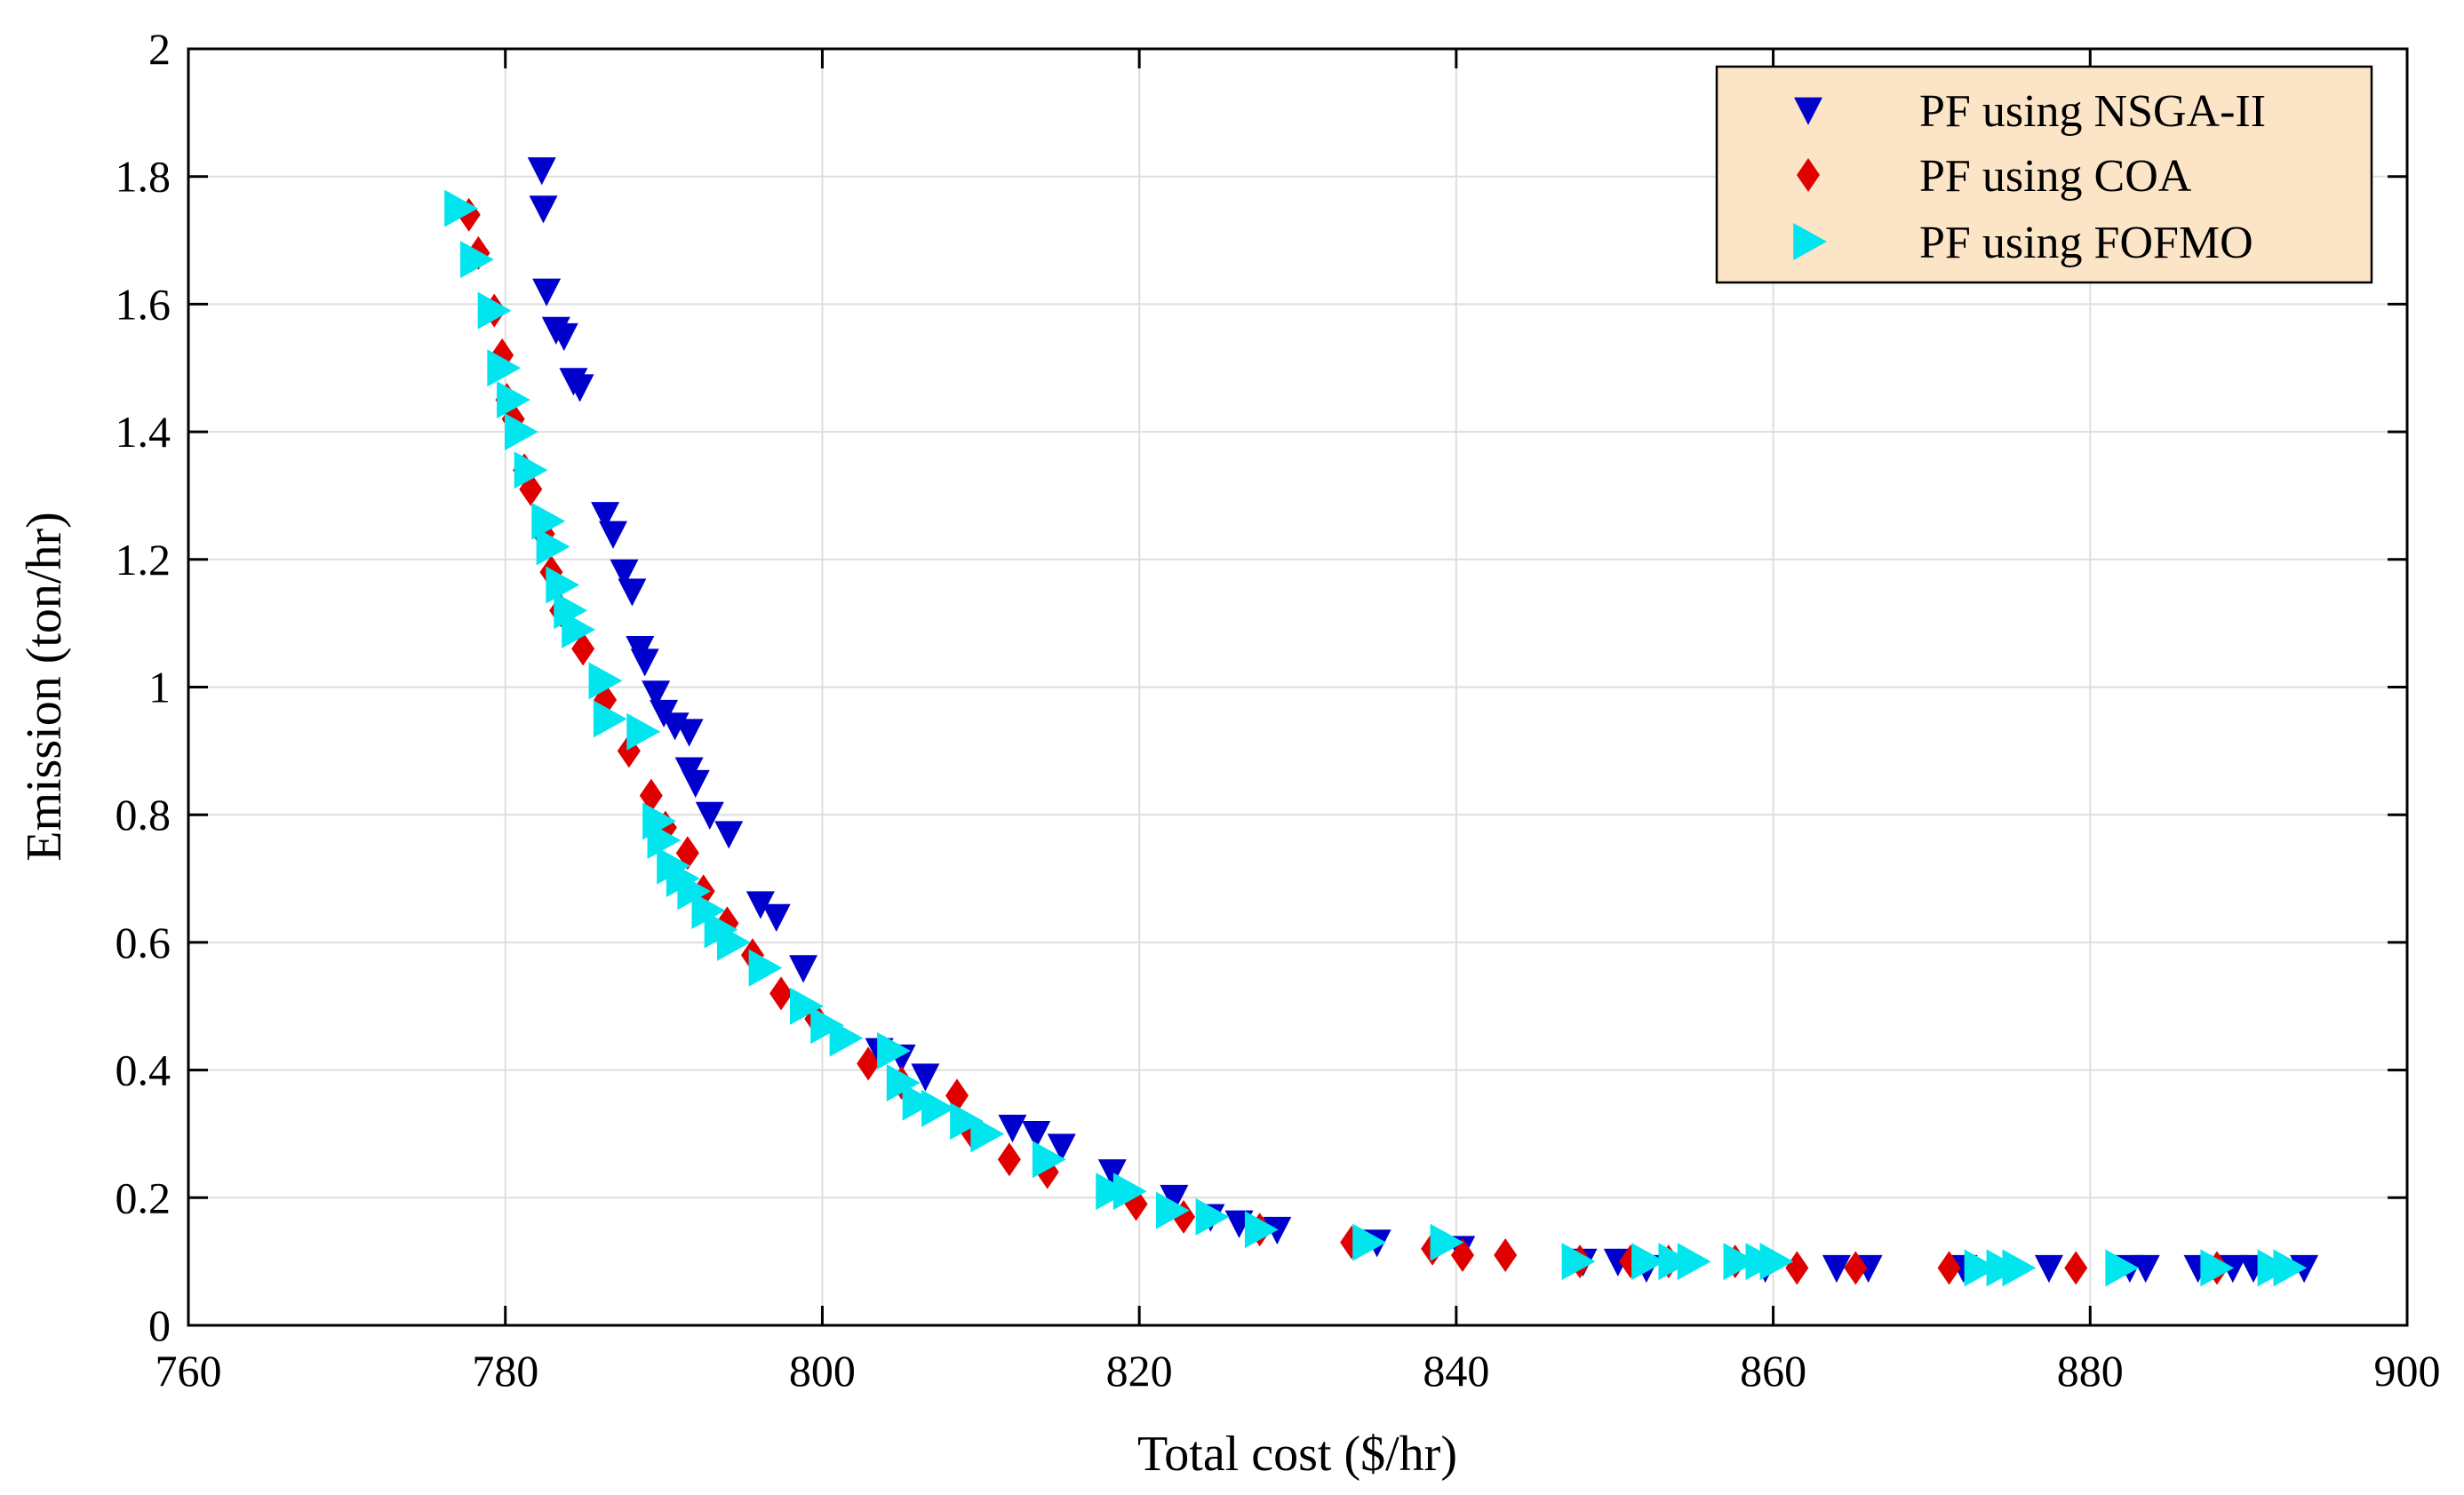  I want to click on y-tick-label: 1, so click(159, 687).